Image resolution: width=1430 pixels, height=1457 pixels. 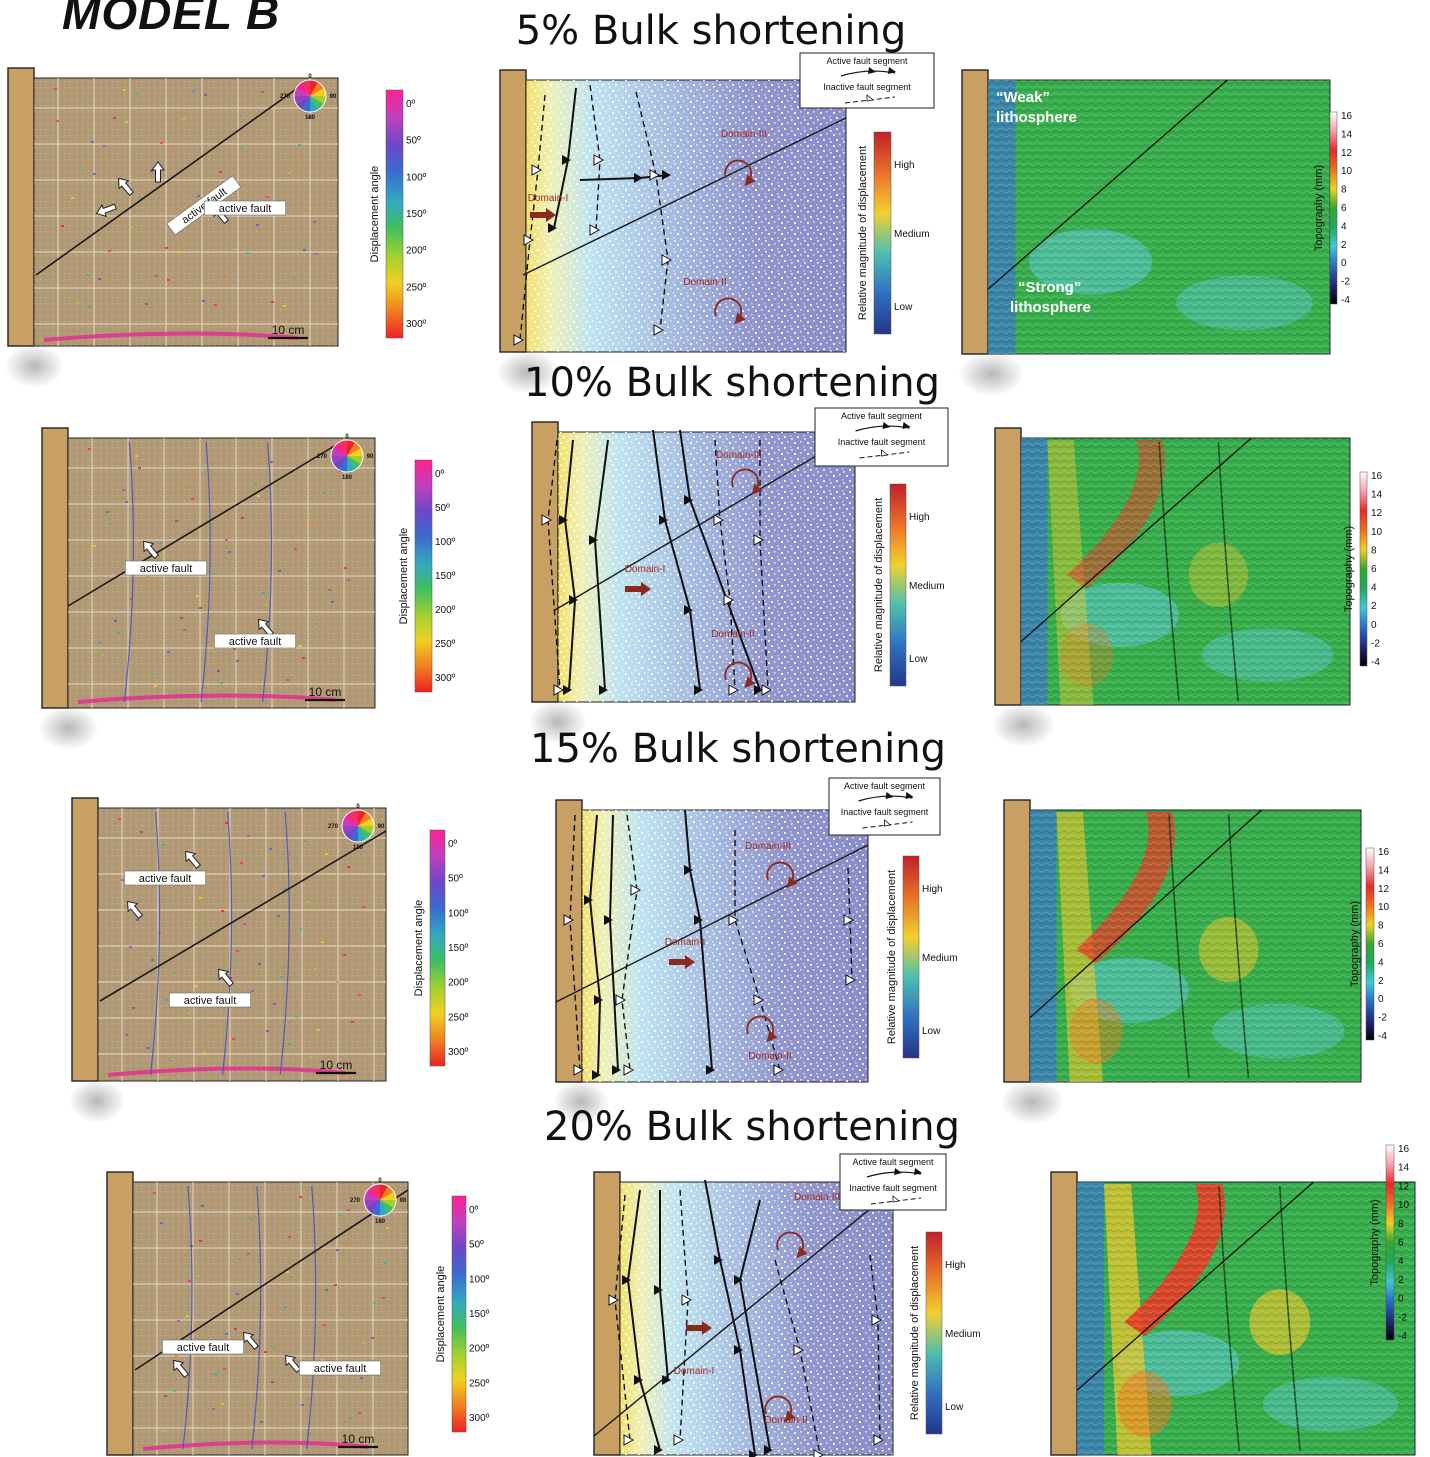 I want to click on drop-shadow, so click(x=1032, y=1102).